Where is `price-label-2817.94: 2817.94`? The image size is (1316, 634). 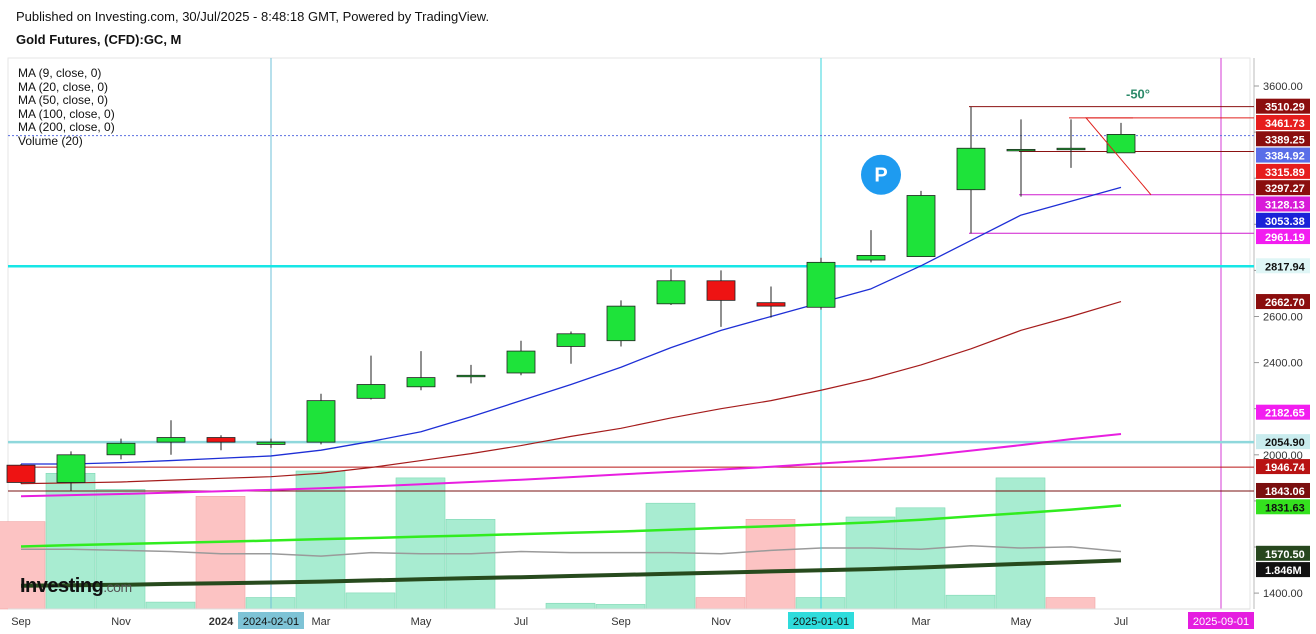 price-label-2817.94: 2817.94 is located at coordinates (1285, 267).